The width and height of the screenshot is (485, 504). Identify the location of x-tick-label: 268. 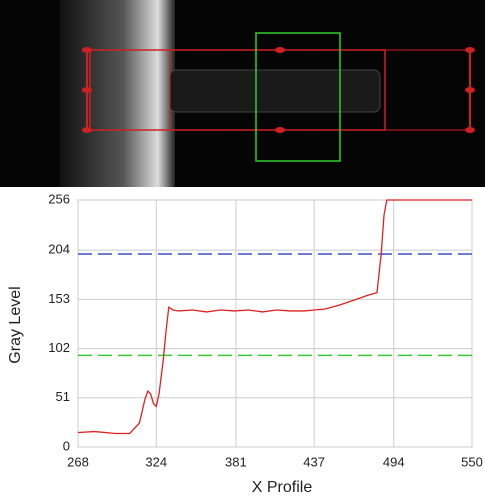
(78, 461).